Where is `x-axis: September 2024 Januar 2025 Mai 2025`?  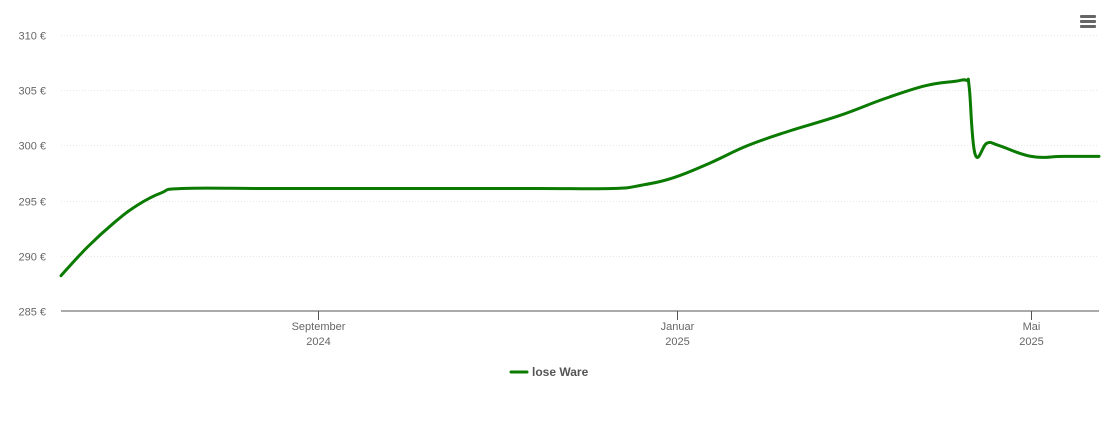
x-axis: September 2024 Januar 2025 Mai 2025 is located at coordinates (580, 329).